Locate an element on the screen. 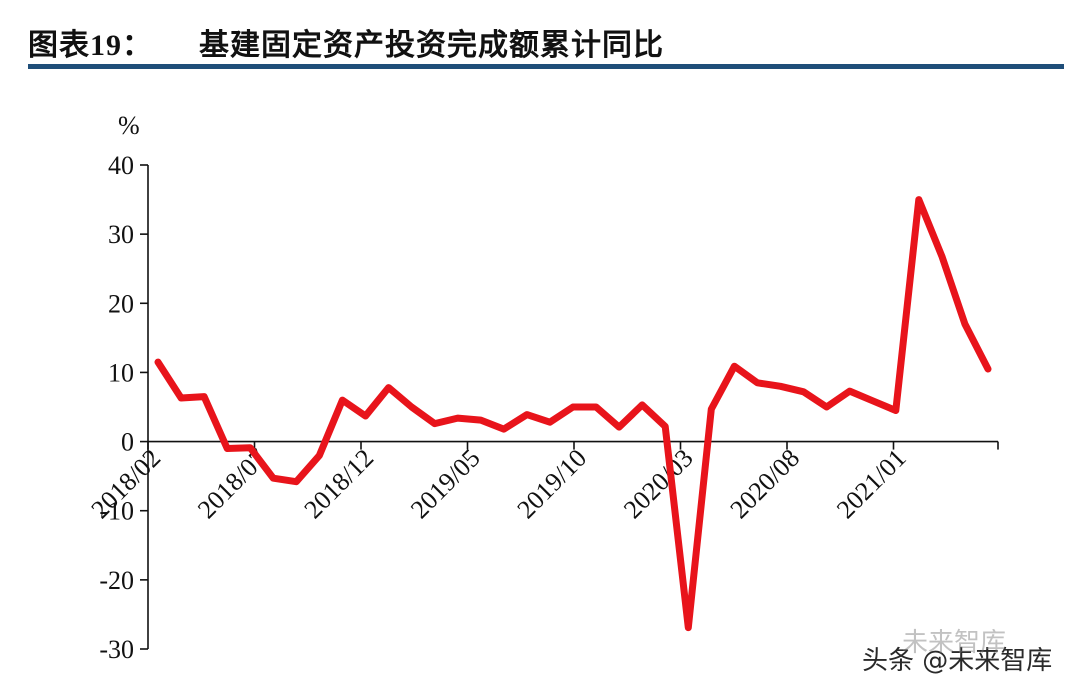 The image size is (1080, 695). y-unit-label: % is located at coordinates (129, 125).